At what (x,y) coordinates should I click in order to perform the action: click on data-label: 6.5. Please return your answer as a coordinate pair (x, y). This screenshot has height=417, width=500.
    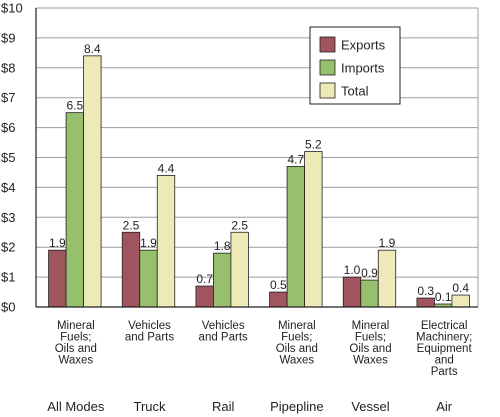
    Looking at the image, I should click on (74, 106).